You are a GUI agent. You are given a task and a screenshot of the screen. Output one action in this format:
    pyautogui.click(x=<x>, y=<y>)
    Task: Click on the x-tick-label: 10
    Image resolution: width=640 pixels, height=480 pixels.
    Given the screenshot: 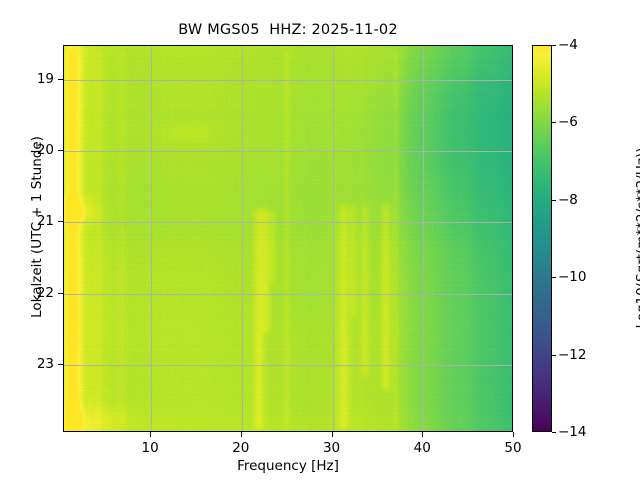 What is the action you would take?
    pyautogui.click(x=150, y=448)
    